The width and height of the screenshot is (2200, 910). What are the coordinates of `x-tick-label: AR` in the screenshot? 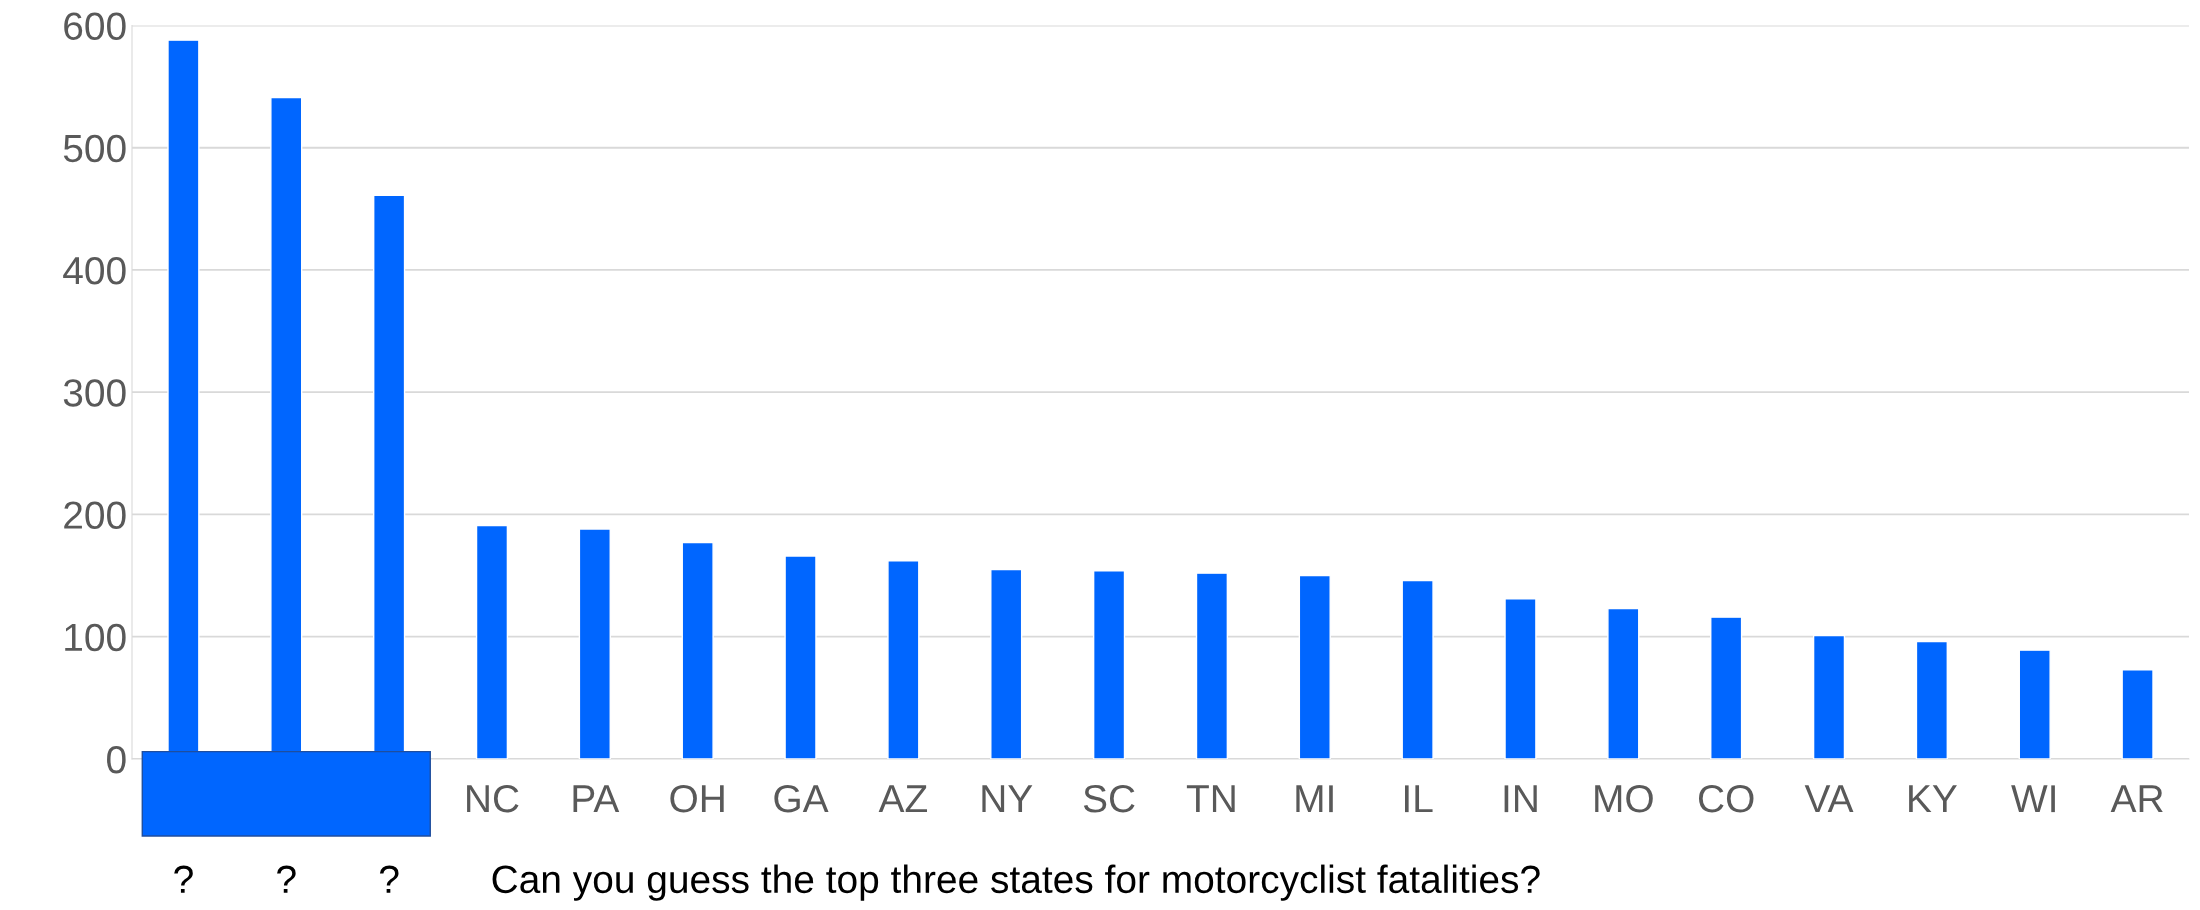 It's located at (2136, 799).